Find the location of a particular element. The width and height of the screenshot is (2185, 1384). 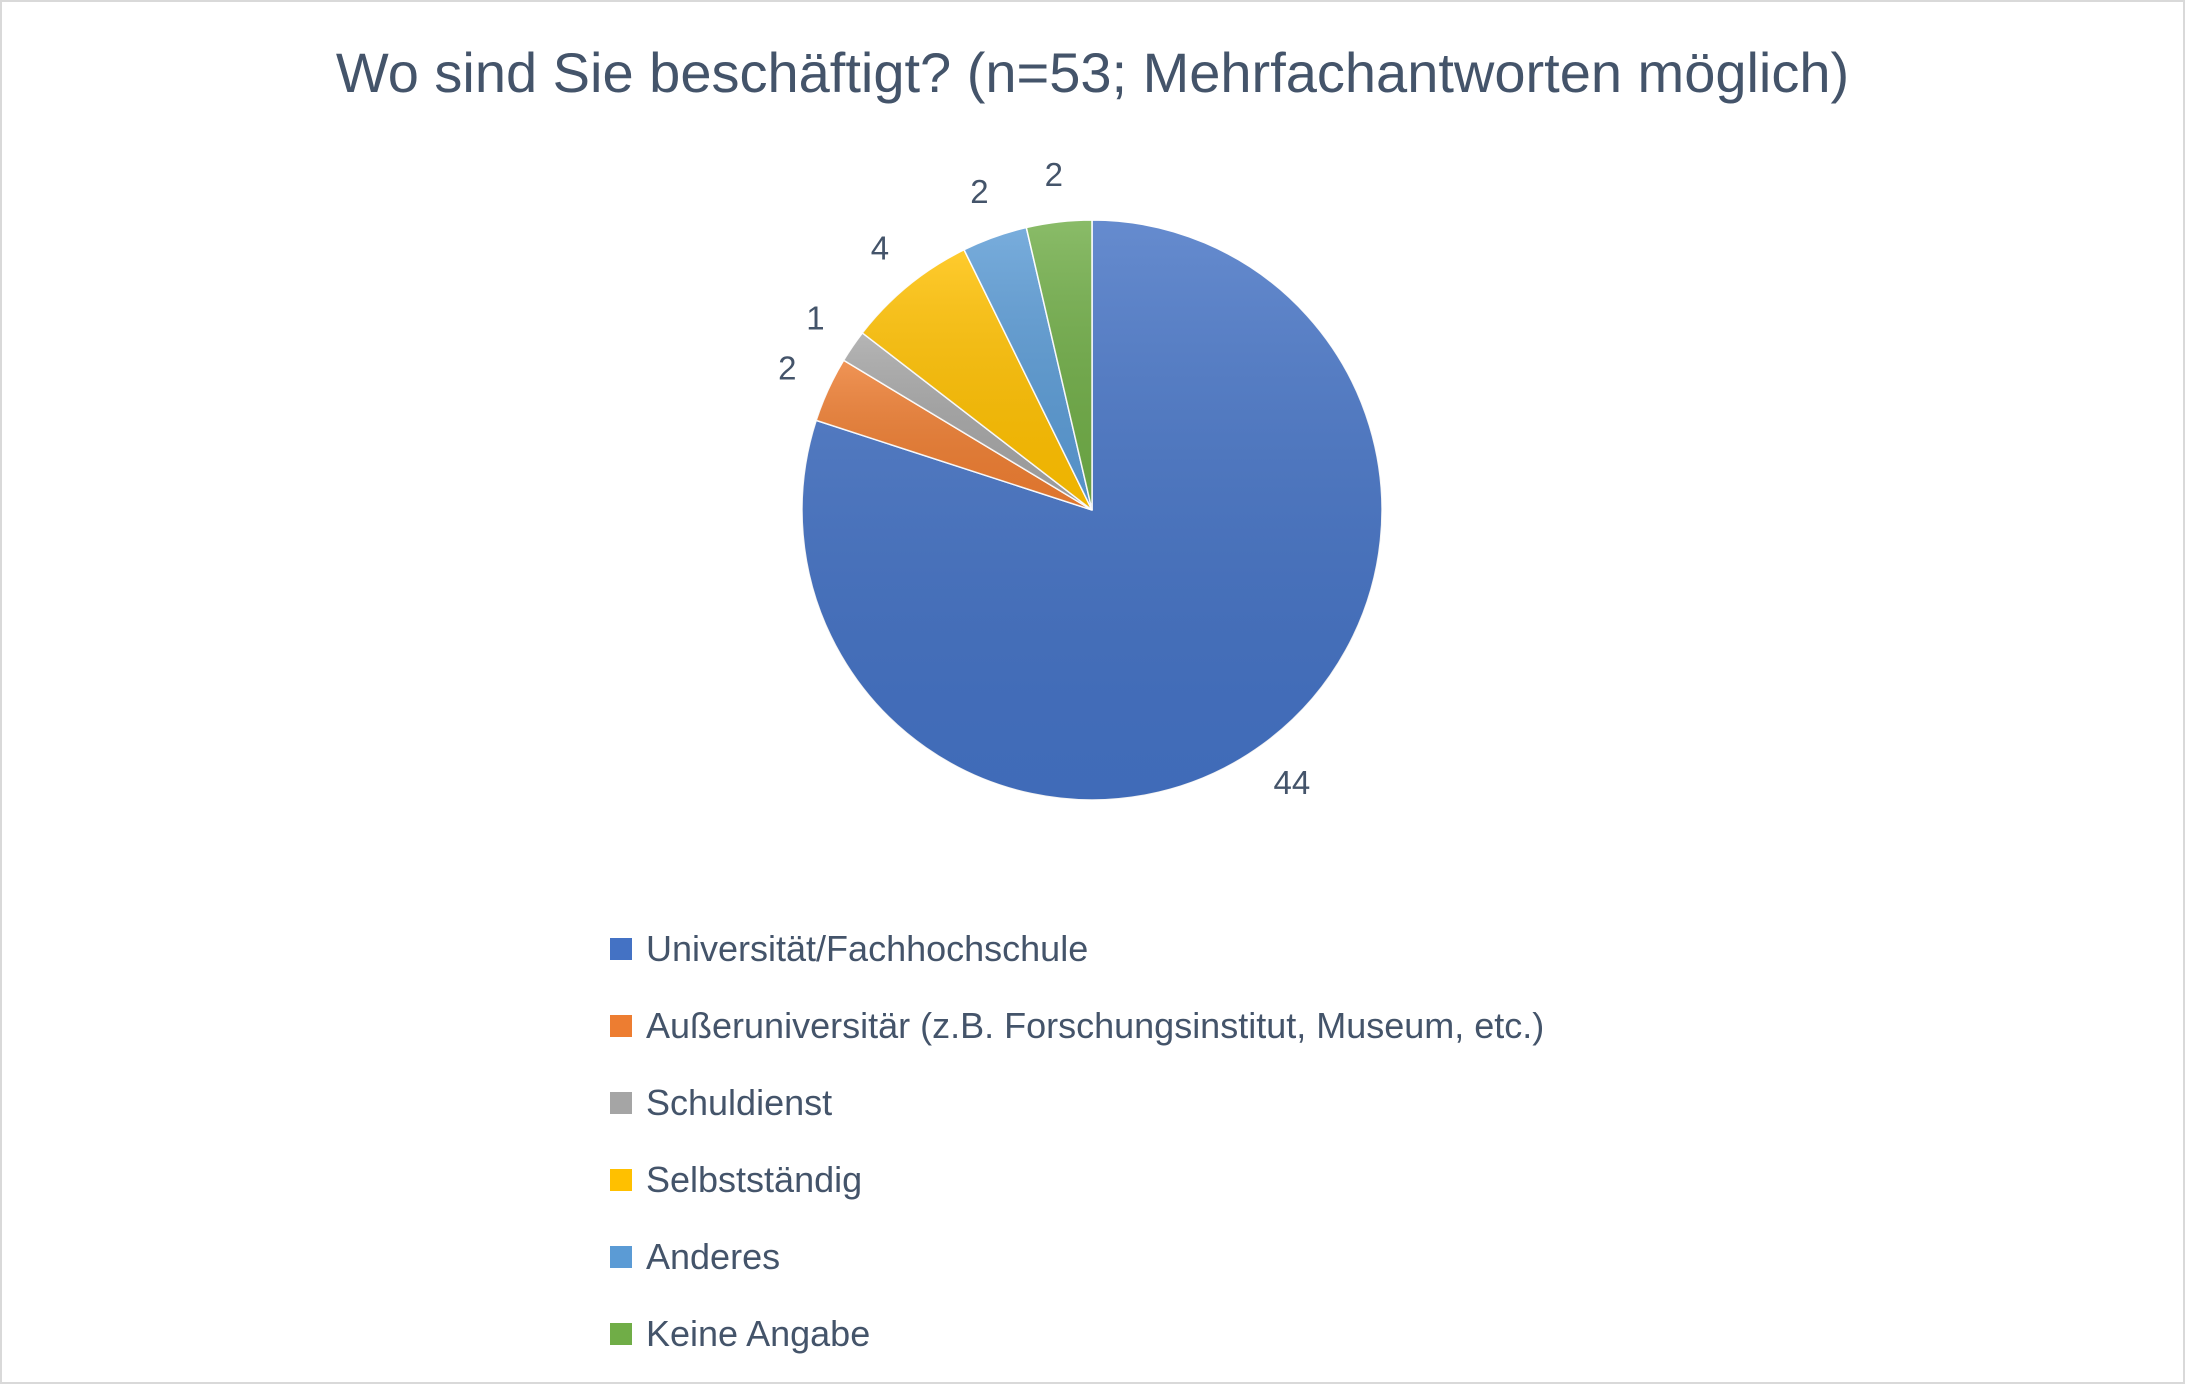

legend-item-keine-angabe: Keine Angabe is located at coordinates (1077, 1333).